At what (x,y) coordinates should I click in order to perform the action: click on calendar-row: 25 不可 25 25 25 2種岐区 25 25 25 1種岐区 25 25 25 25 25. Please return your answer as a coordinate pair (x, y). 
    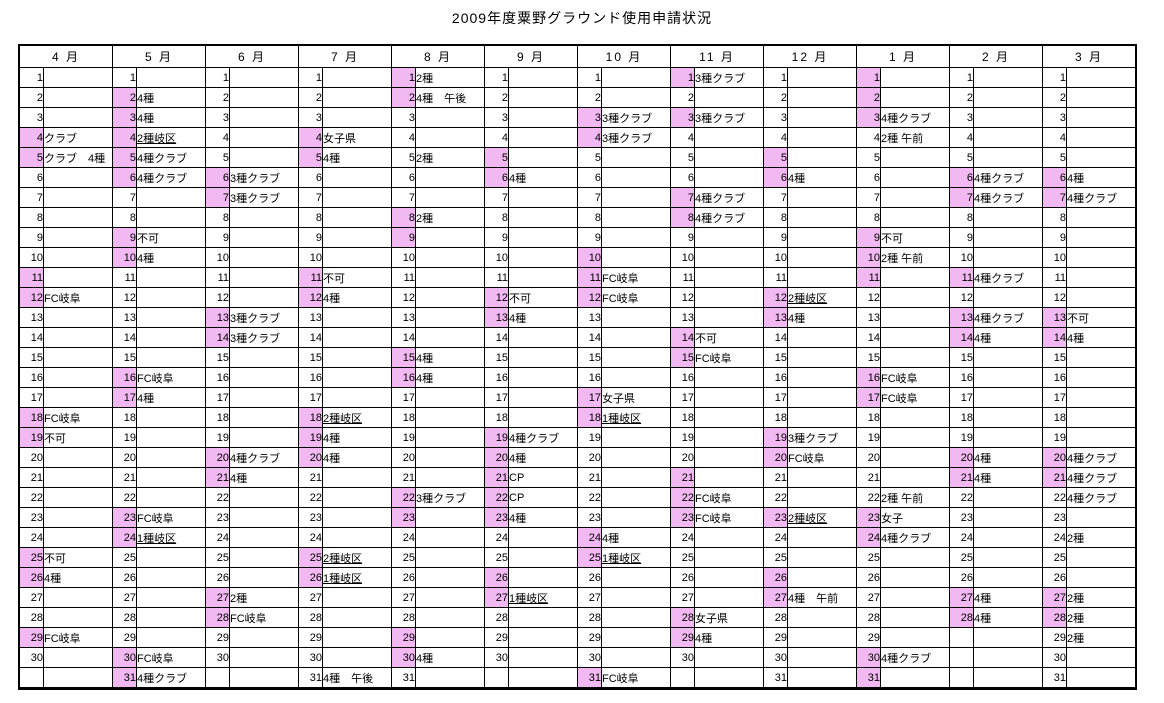
    Looking at the image, I should click on (577, 557).